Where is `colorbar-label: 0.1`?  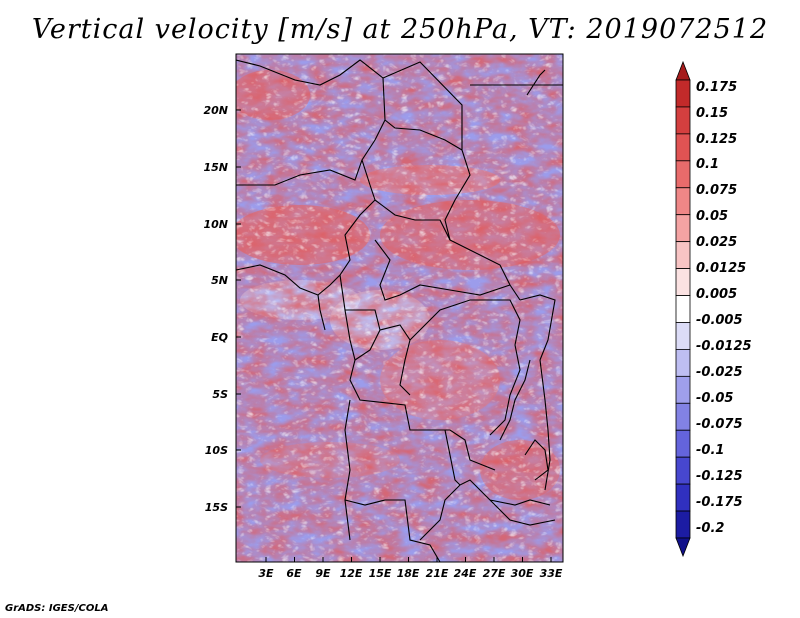
colorbar-label: 0.1 is located at coordinates (708, 164).